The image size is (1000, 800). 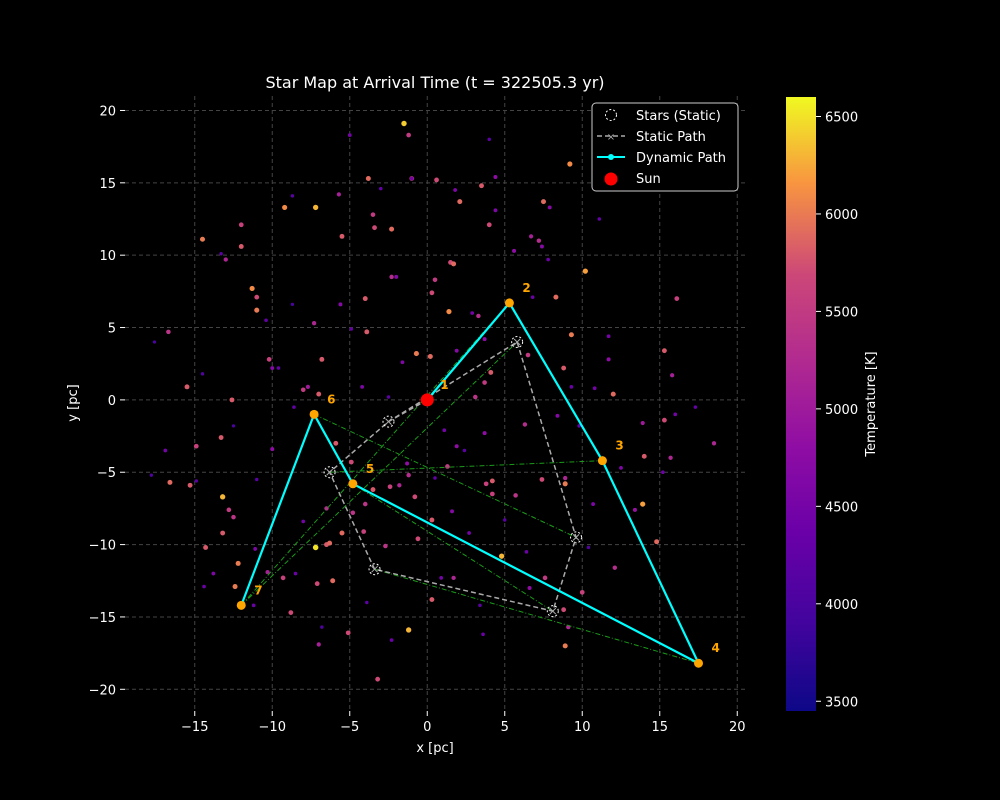 What do you see at coordinates (841, 507) in the screenshot?
I see `colorbar-tick-label: 4500` at bounding box center [841, 507].